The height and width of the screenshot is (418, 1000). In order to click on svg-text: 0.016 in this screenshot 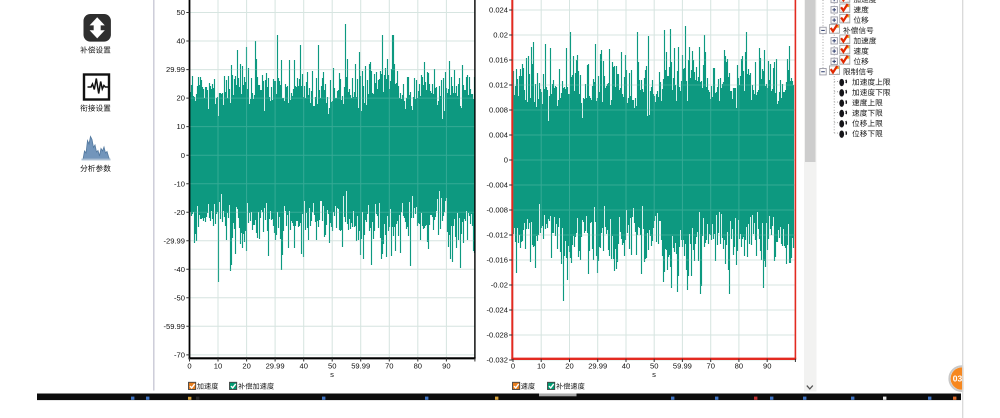, I will do `click(498, 60)`.